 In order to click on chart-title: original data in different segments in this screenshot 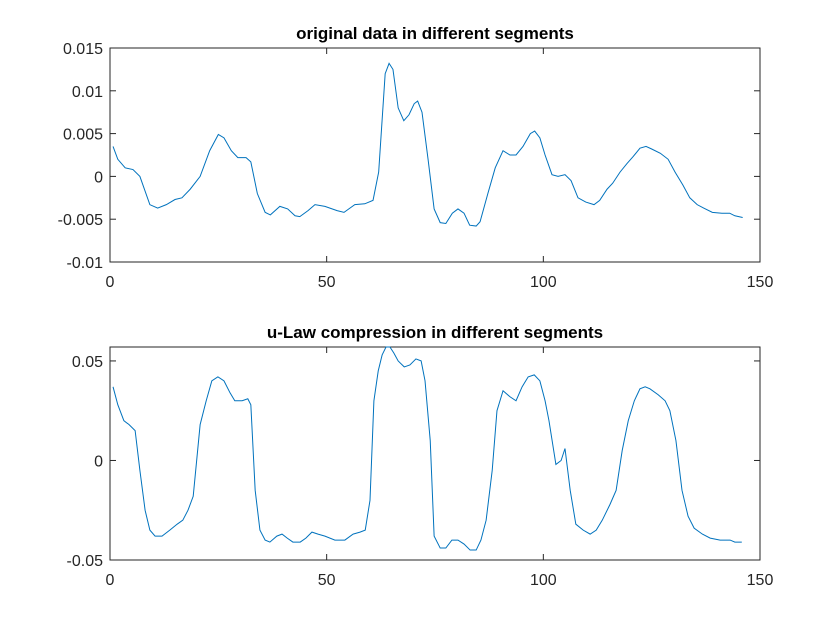, I will do `click(435, 33)`.